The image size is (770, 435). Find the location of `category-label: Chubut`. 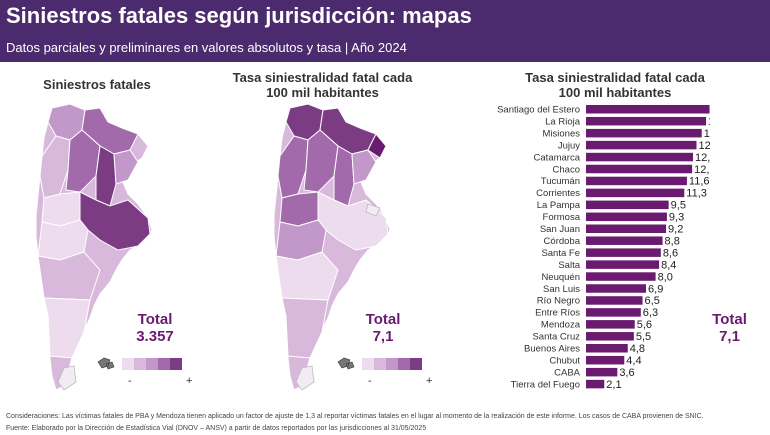

category-label: Chubut is located at coordinates (564, 360).